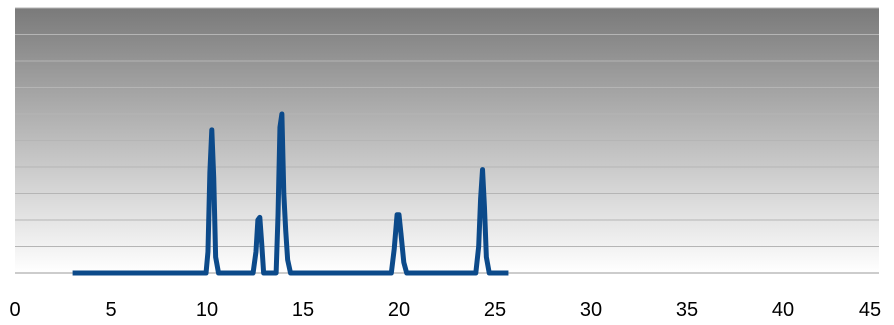  What do you see at coordinates (207, 310) in the screenshot?
I see `x-tick-label: 10` at bounding box center [207, 310].